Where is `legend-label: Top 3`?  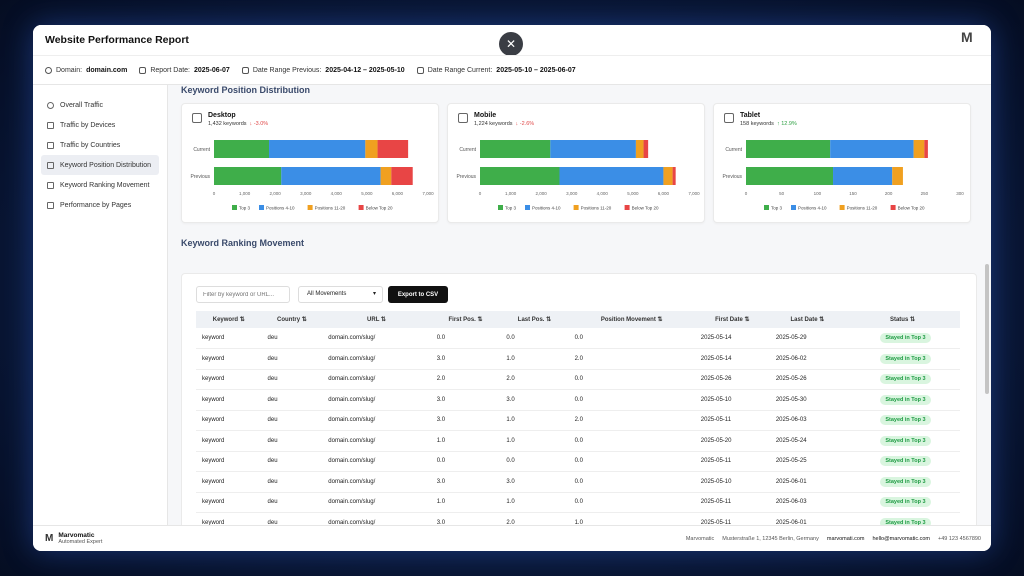
legend-label: Top 3 is located at coordinates (777, 208).